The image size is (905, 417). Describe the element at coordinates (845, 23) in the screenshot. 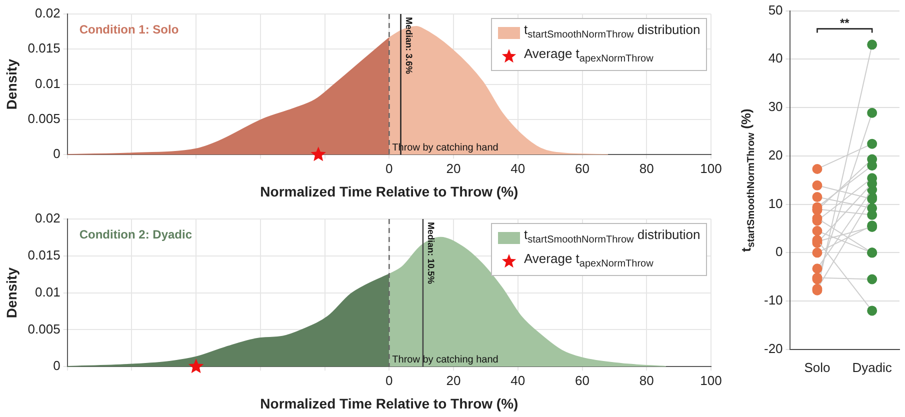

I see `annotation: **` at that location.